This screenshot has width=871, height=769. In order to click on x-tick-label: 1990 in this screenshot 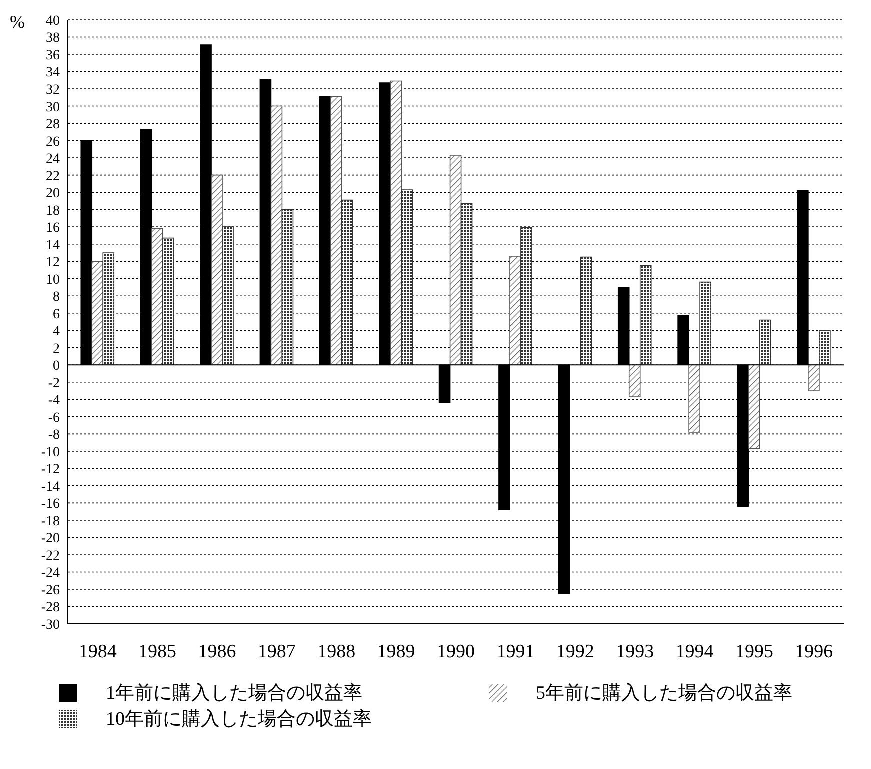, I will do `click(456, 651)`.